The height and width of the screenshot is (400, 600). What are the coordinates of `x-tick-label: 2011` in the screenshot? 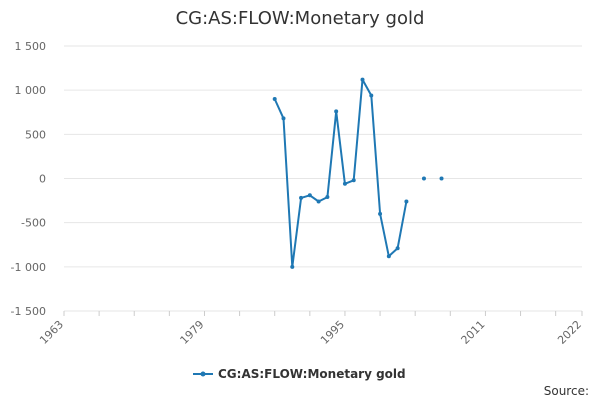 It's located at (473, 332).